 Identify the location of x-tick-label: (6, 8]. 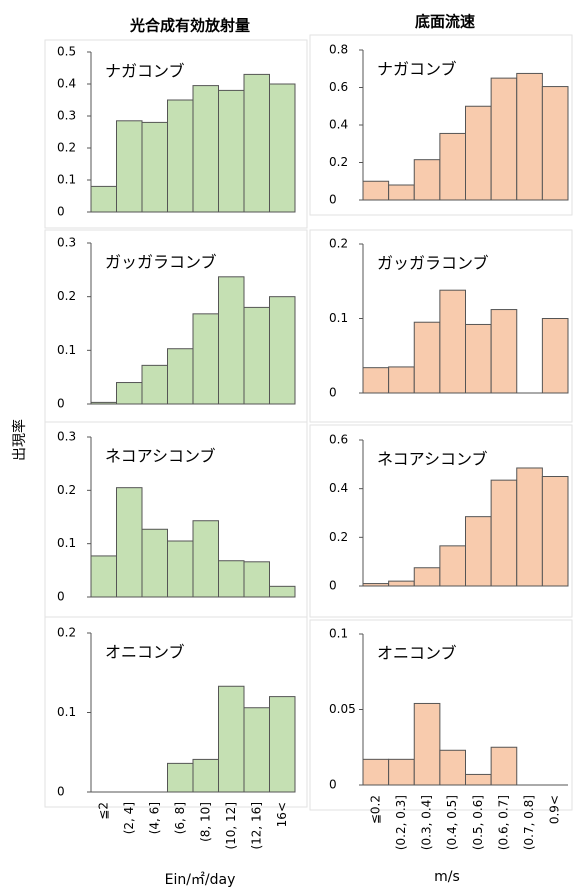
(180, 818).